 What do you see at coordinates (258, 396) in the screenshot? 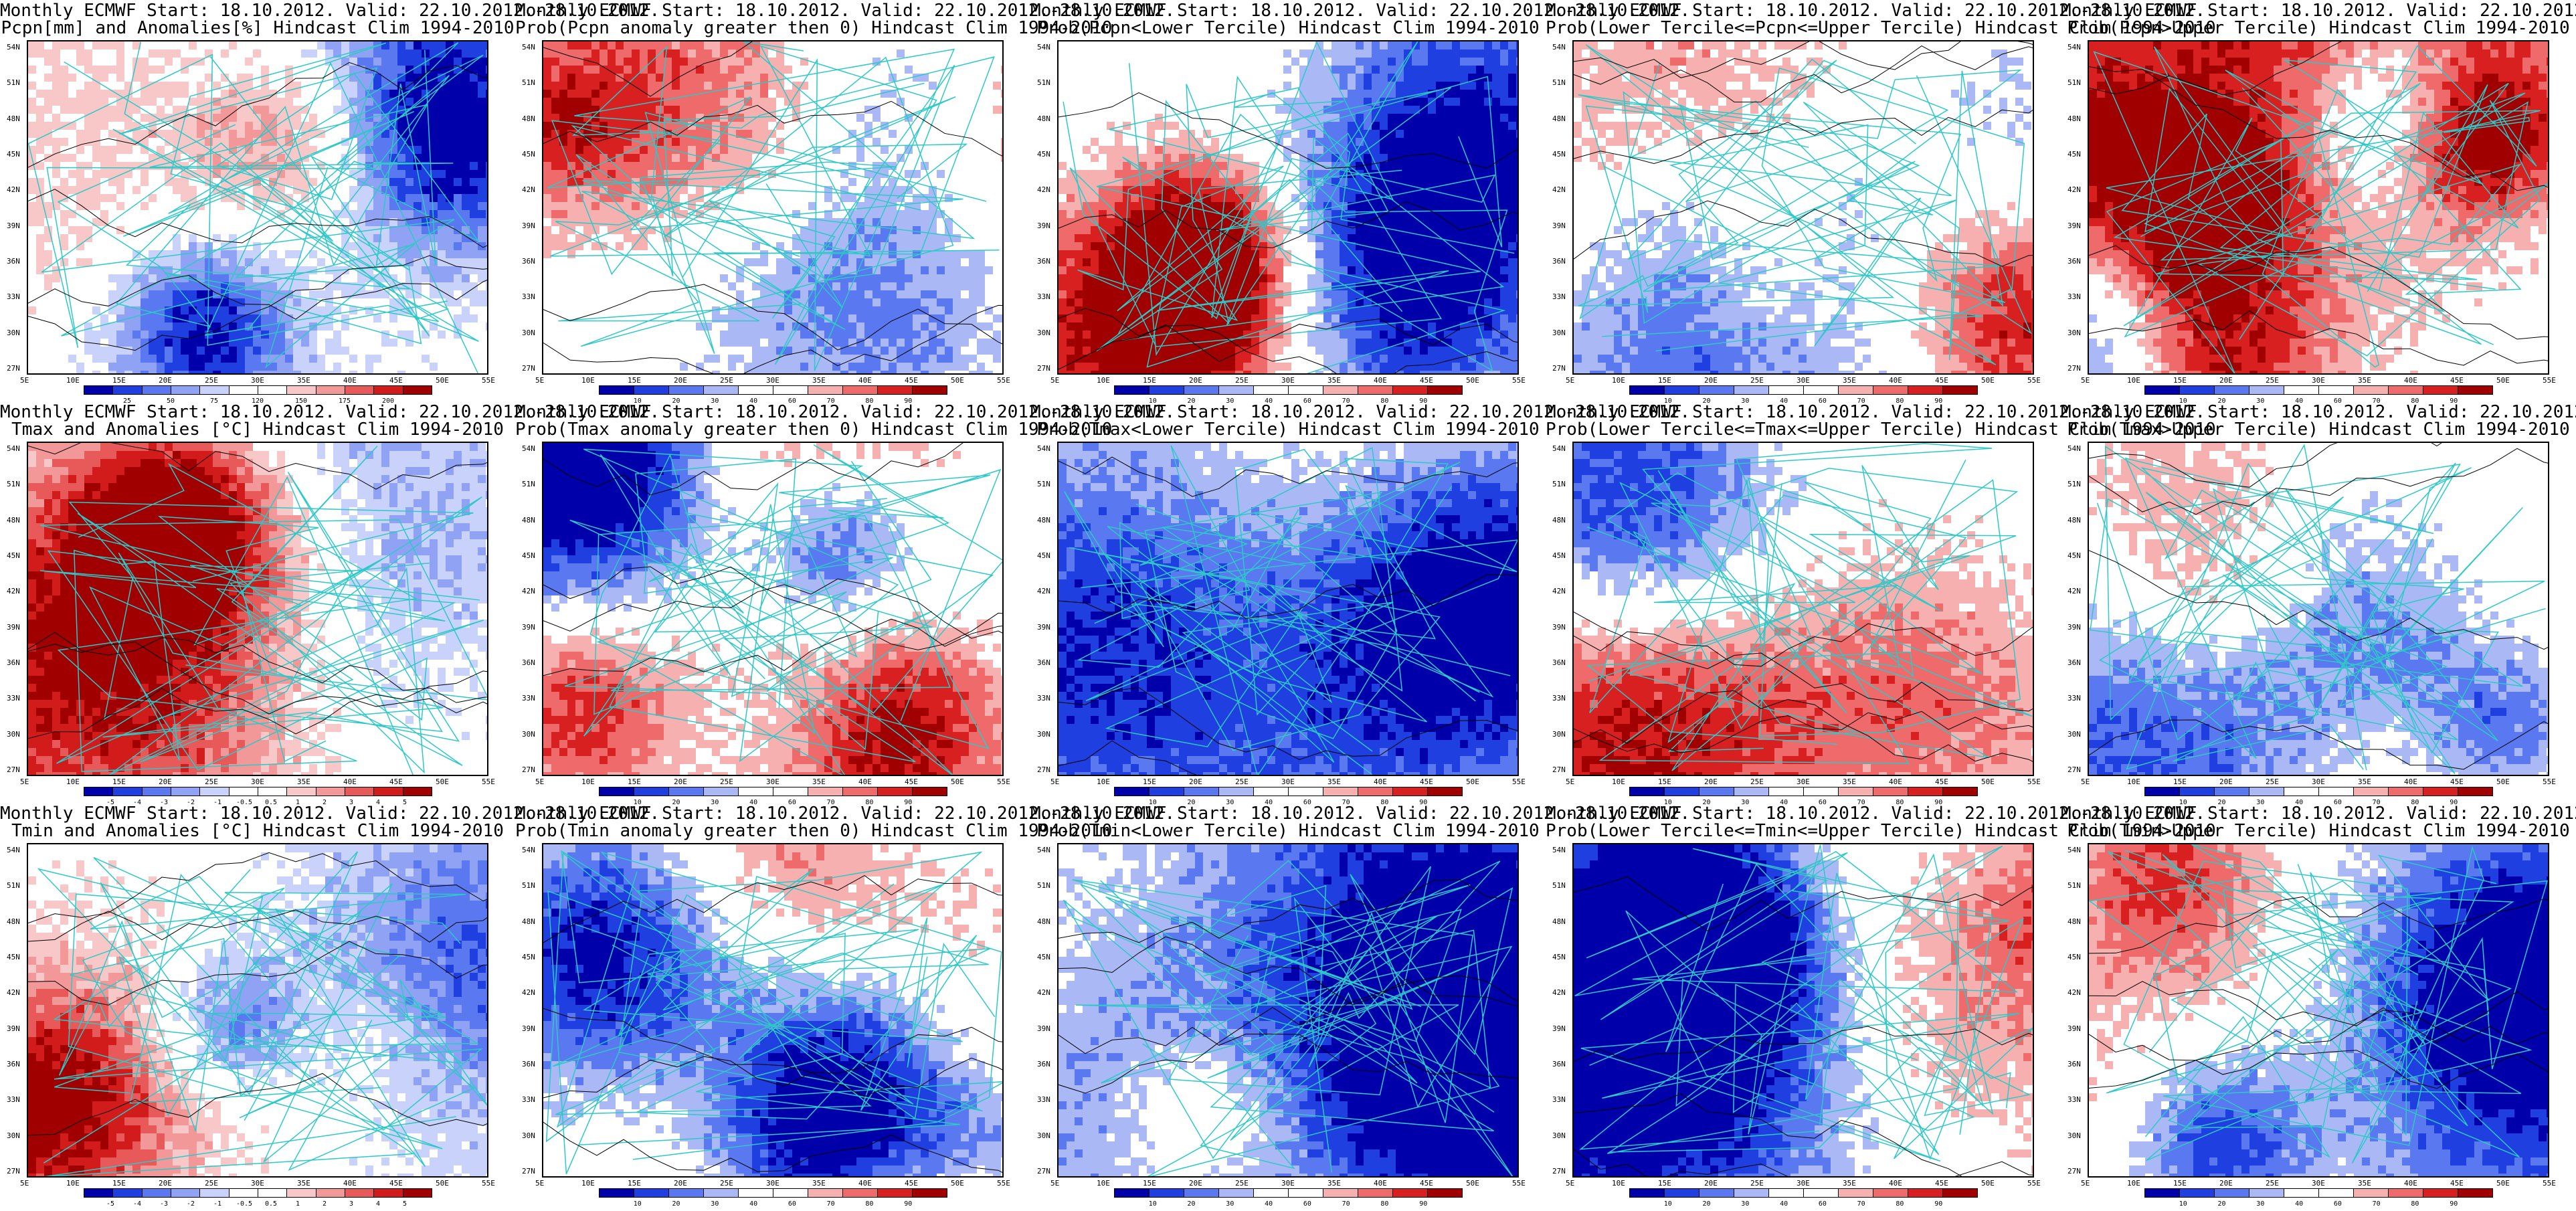
I see `colorbar: 25 50 75 120 150 175 200` at bounding box center [258, 396].